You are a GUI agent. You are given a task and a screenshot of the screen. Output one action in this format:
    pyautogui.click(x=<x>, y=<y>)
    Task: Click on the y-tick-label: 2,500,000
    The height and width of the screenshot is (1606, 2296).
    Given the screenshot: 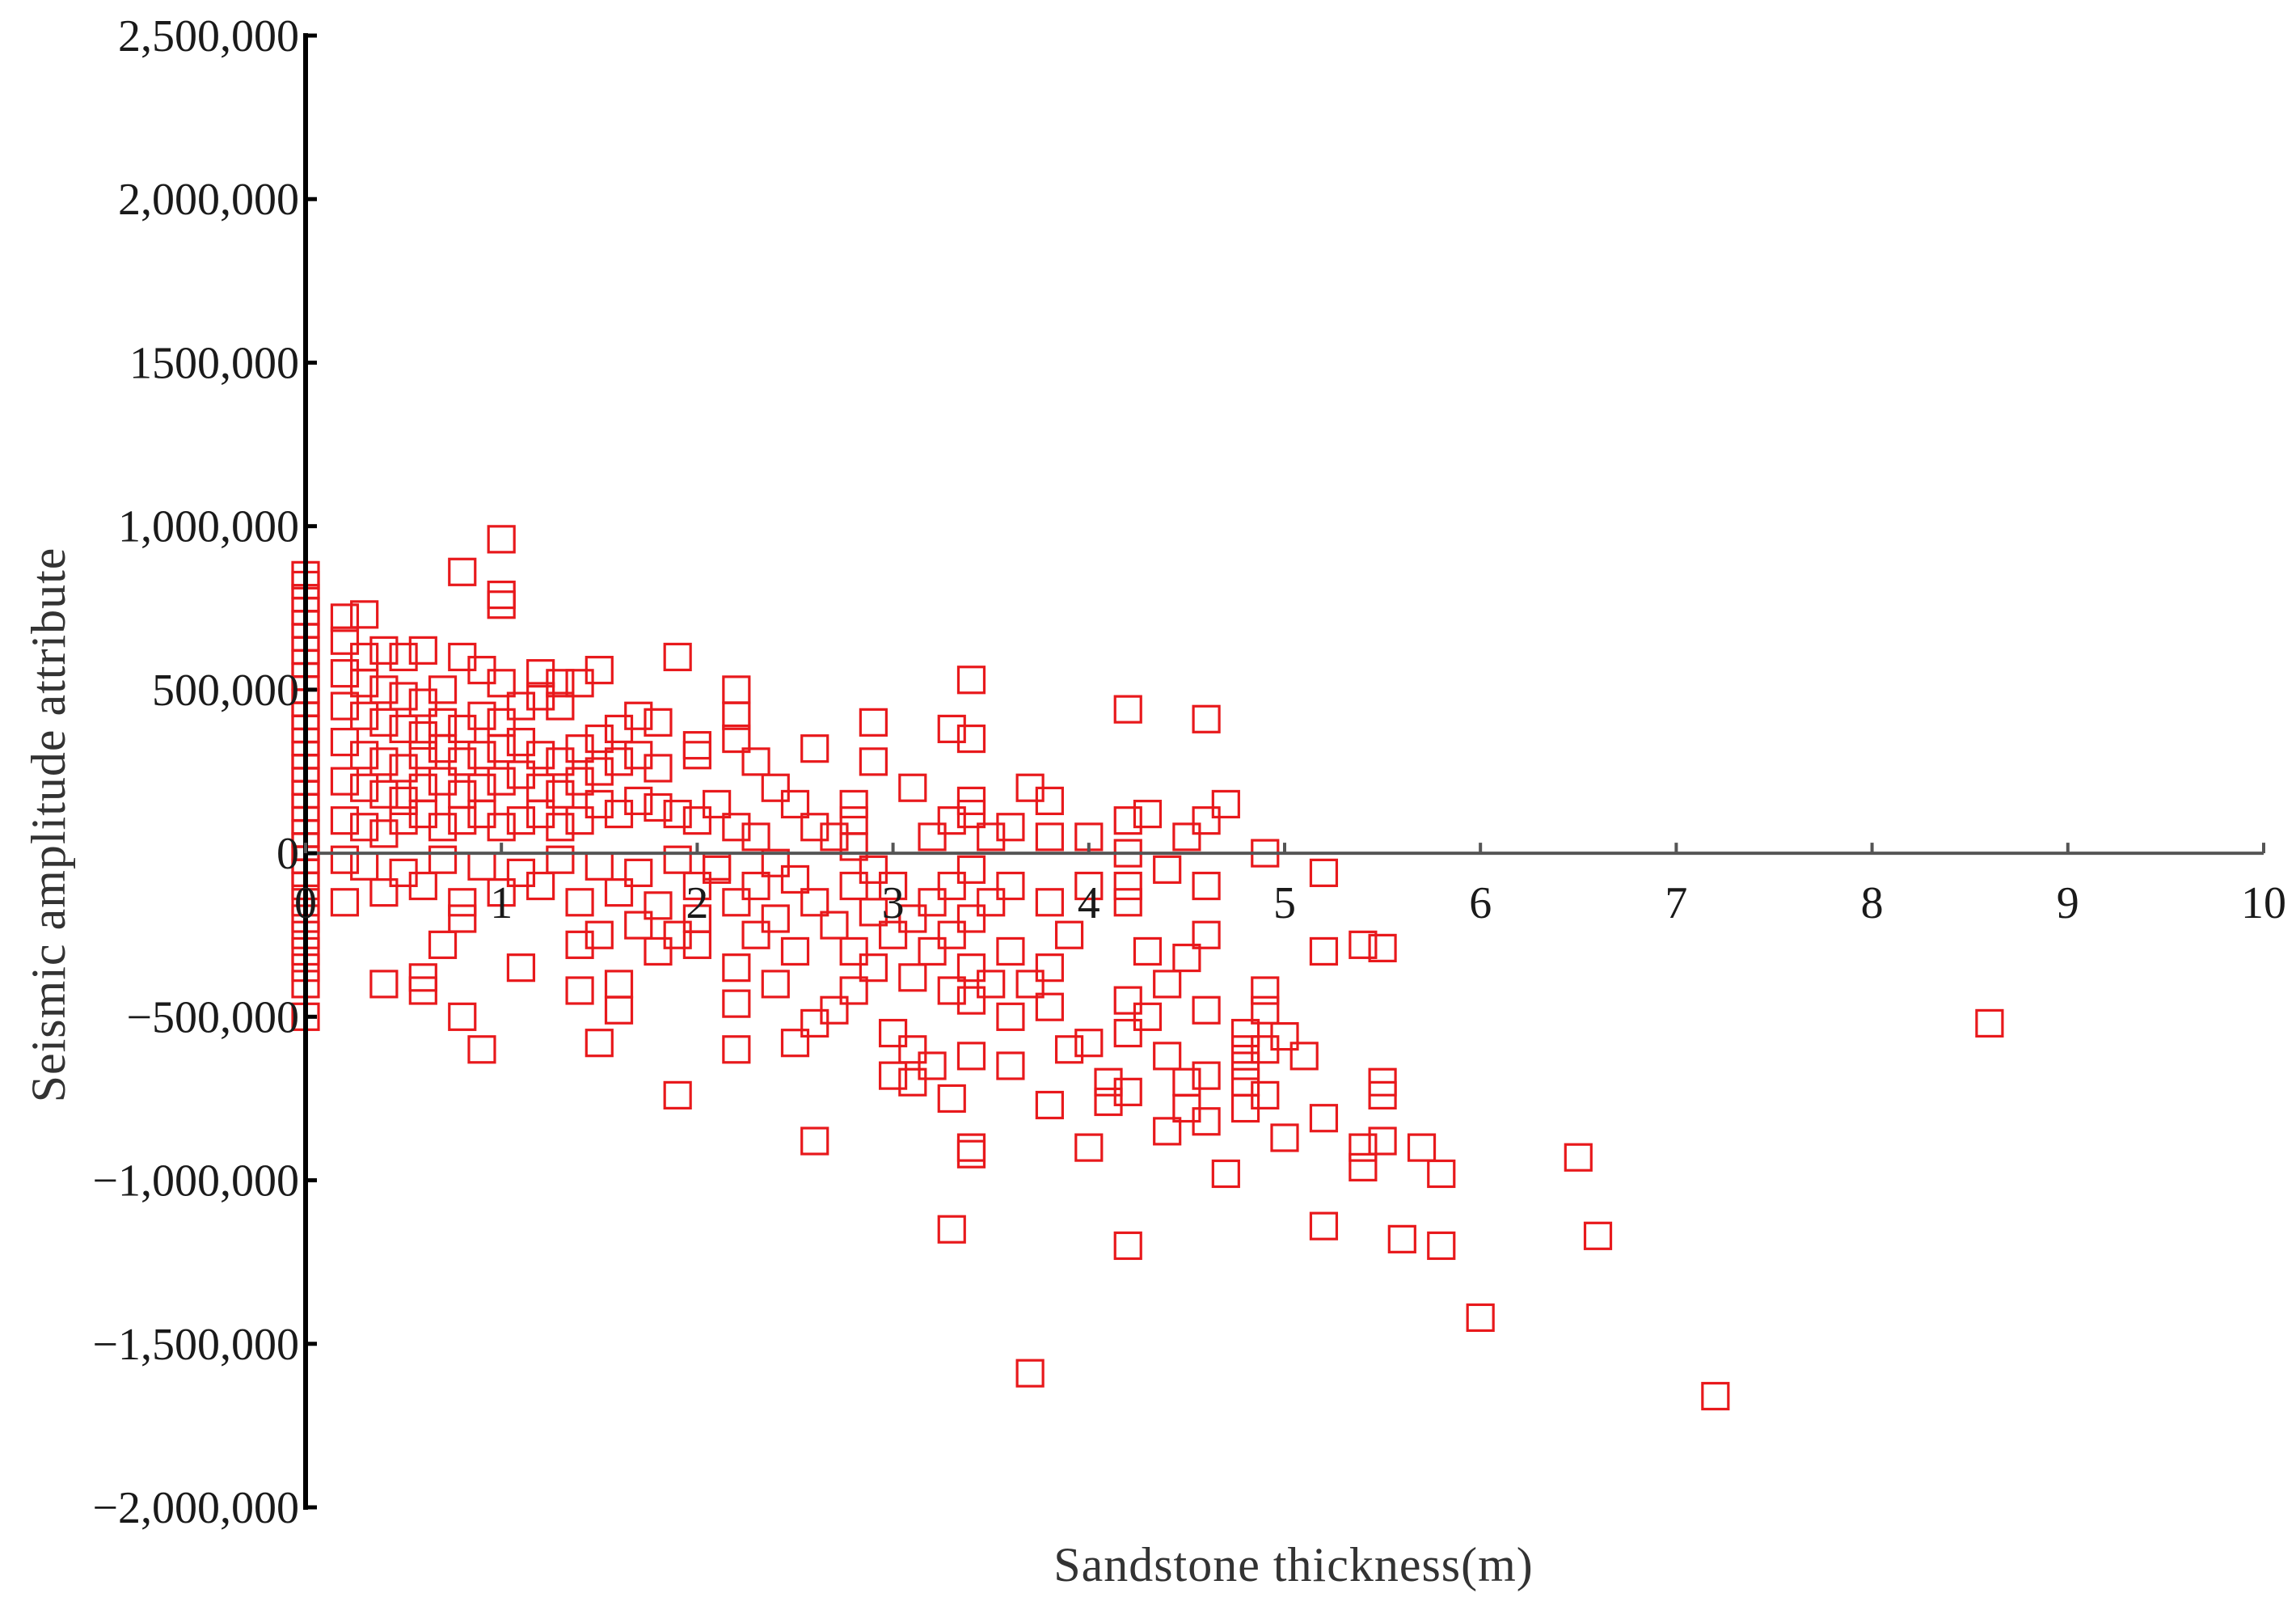 What is the action you would take?
    pyautogui.click(x=209, y=36)
    